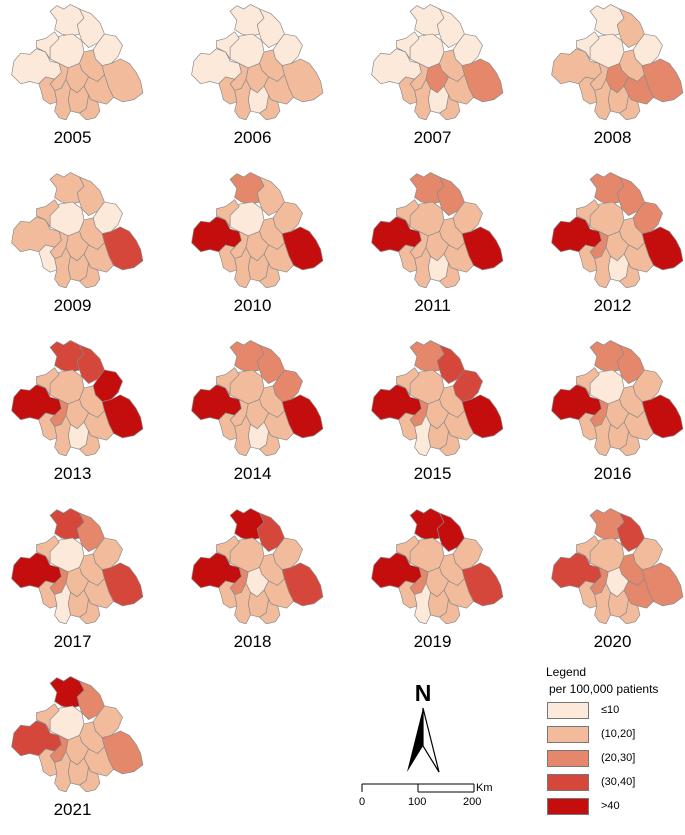  What do you see at coordinates (612, 416) in the screenshot?
I see `map-panel-2016: 2016` at bounding box center [612, 416].